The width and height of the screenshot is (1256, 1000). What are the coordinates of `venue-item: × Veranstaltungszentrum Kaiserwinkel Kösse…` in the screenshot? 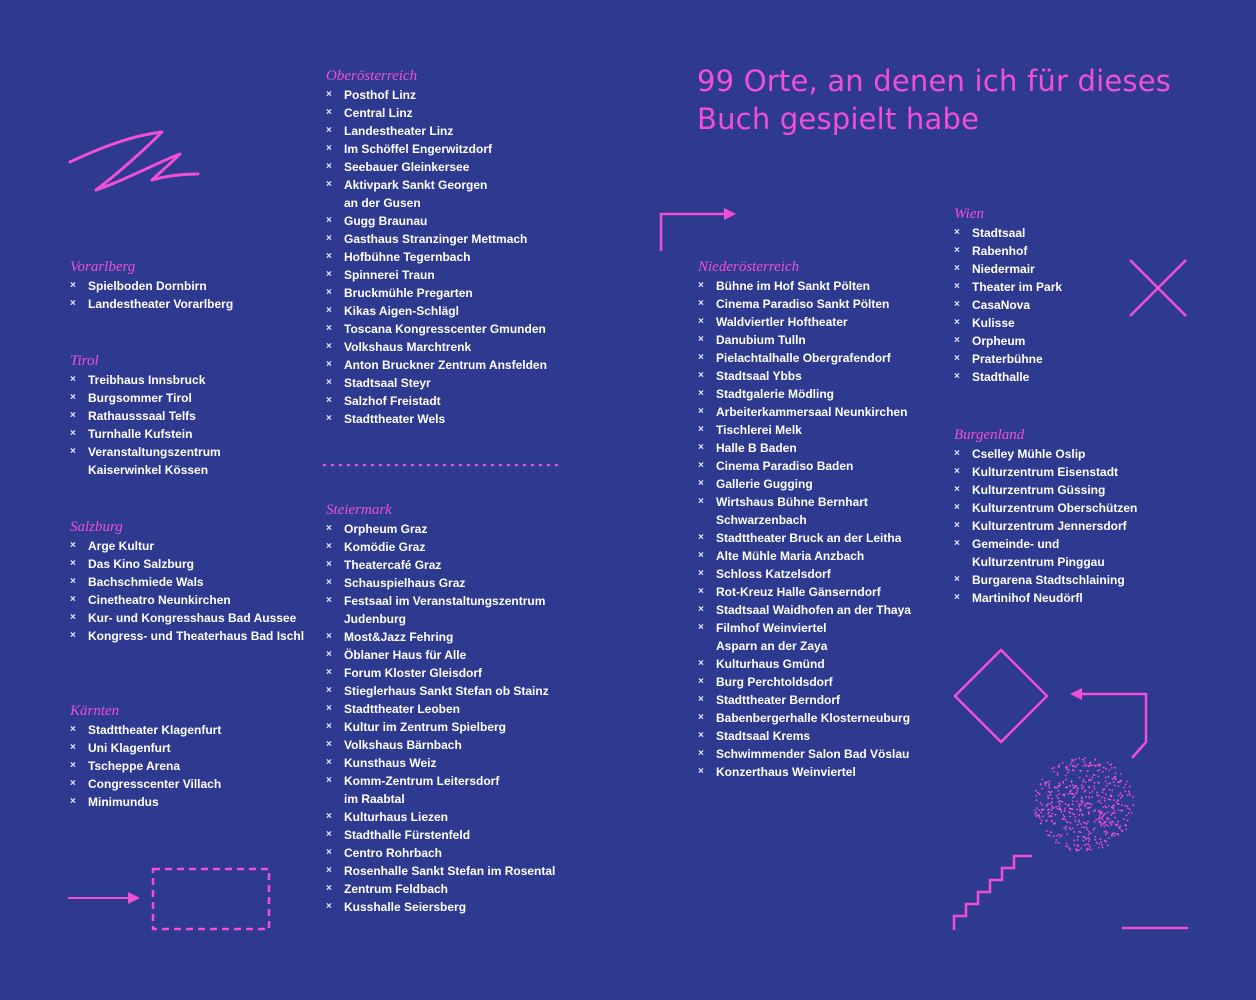 It's located at (145, 461).